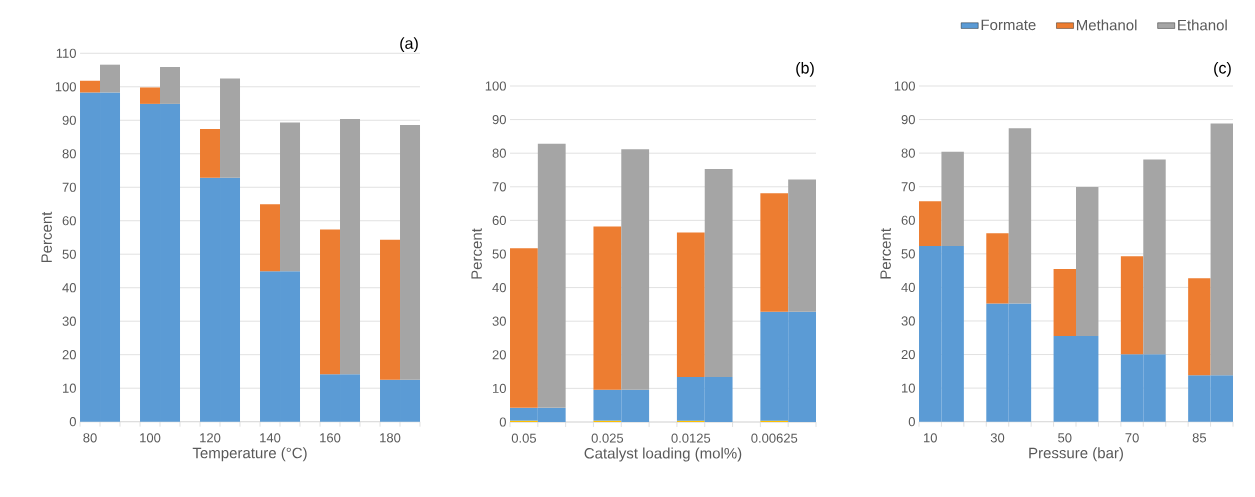 The width and height of the screenshot is (1255, 497). What do you see at coordinates (607, 438) in the screenshot?
I see `x-tick-label: 0.025` at bounding box center [607, 438].